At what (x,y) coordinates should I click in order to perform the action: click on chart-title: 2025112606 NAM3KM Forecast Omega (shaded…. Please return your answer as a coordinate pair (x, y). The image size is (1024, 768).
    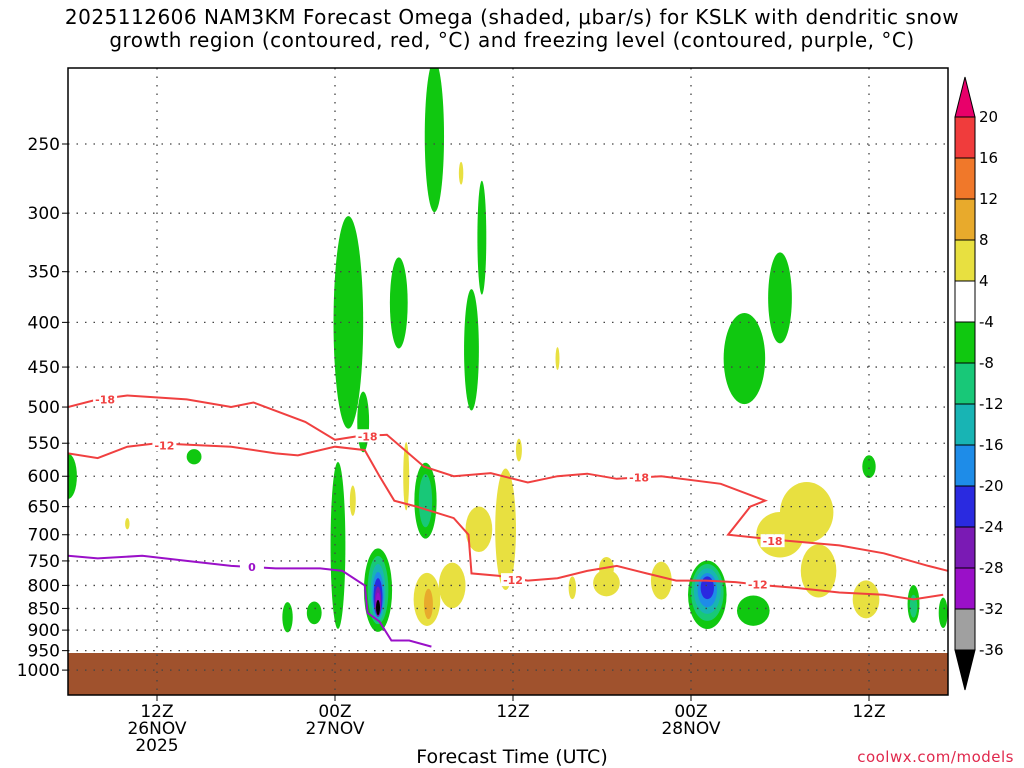
    Looking at the image, I should click on (512, 29).